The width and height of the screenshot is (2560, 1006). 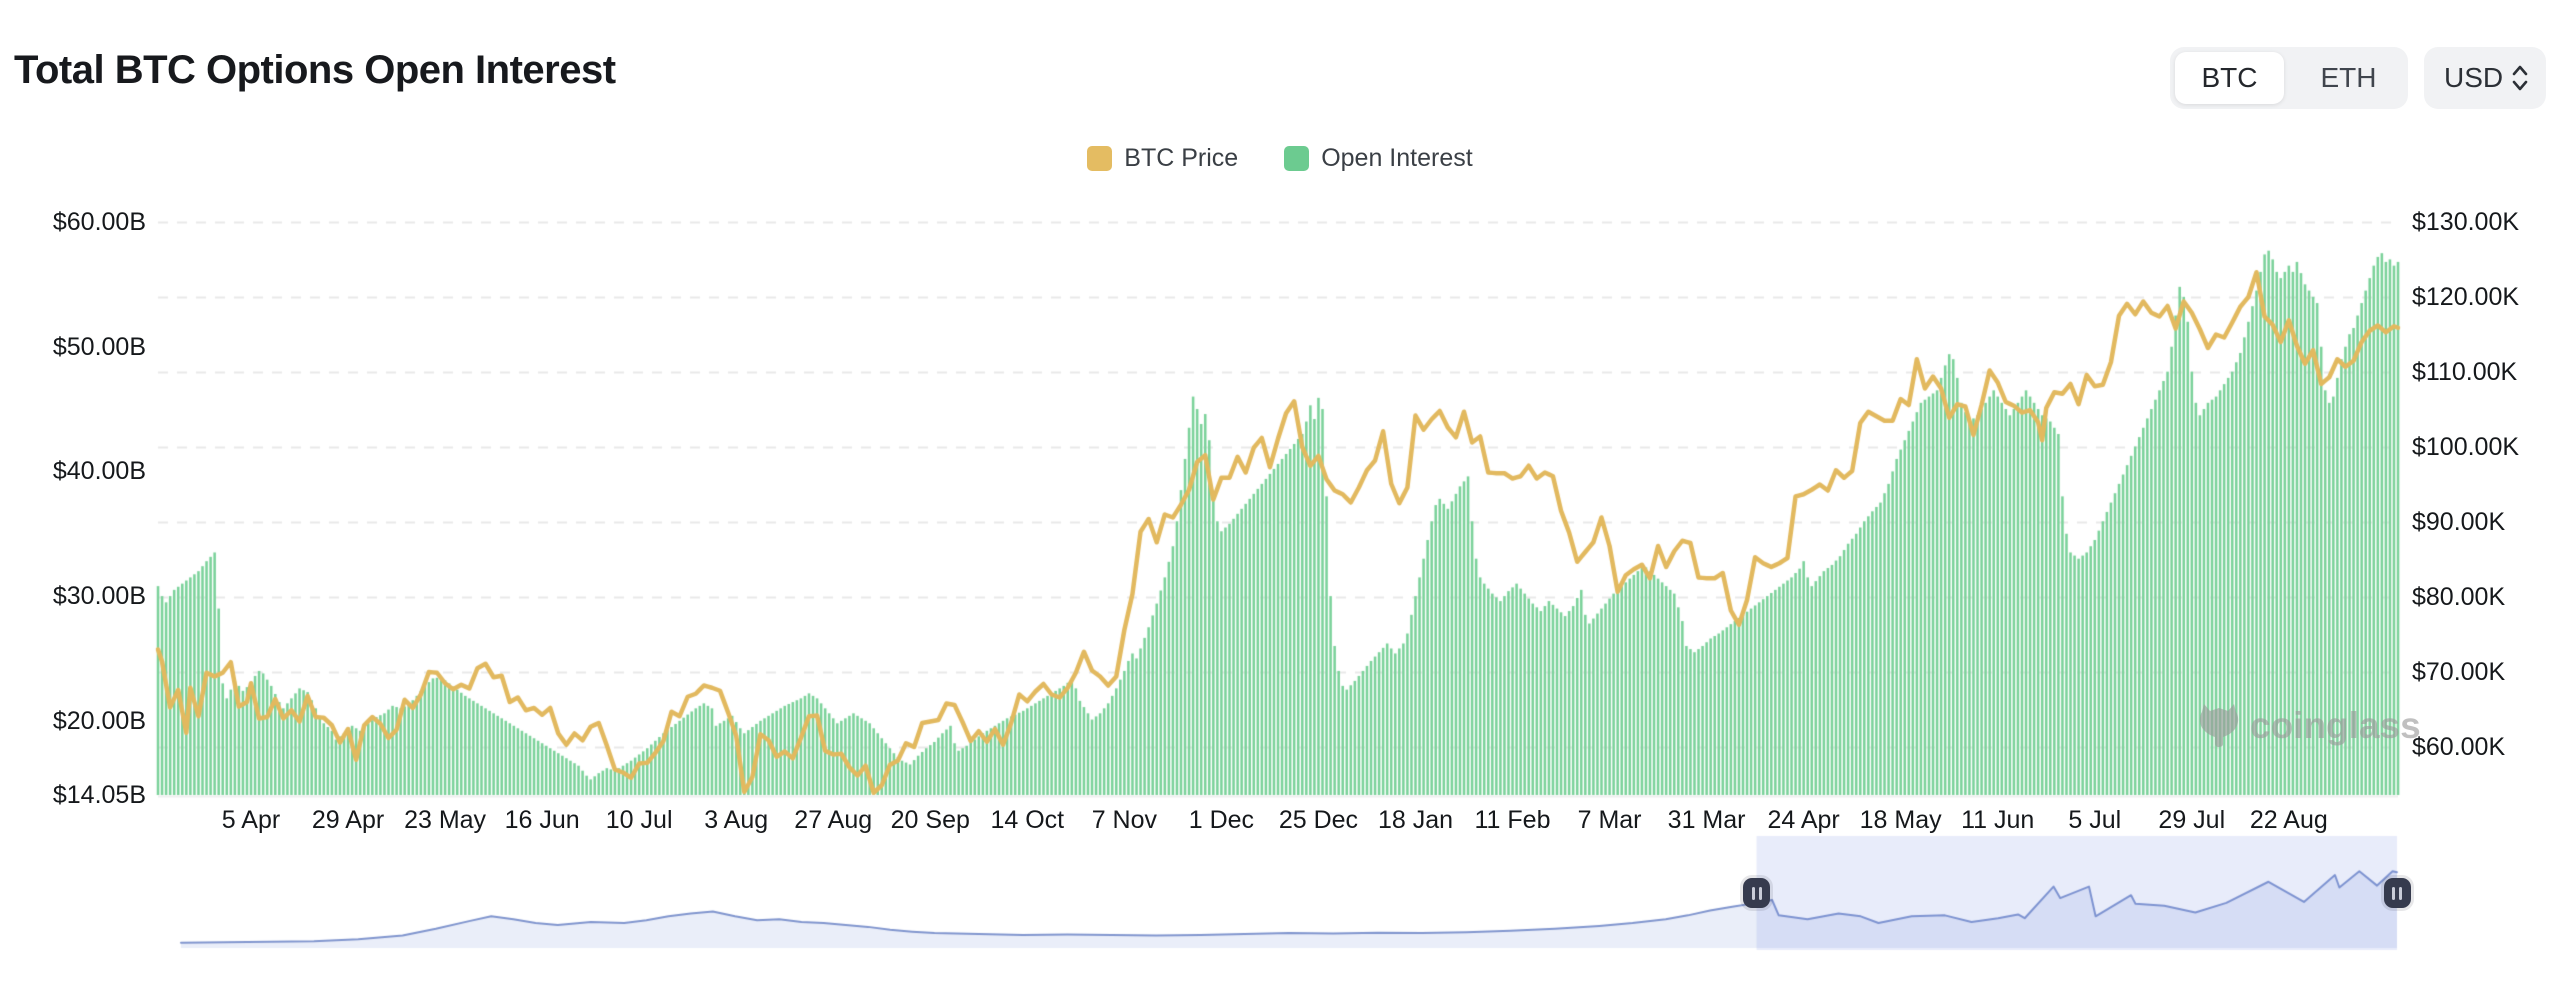 What do you see at coordinates (2095, 820) in the screenshot?
I see `x-axis-tick-label: 5 Jul` at bounding box center [2095, 820].